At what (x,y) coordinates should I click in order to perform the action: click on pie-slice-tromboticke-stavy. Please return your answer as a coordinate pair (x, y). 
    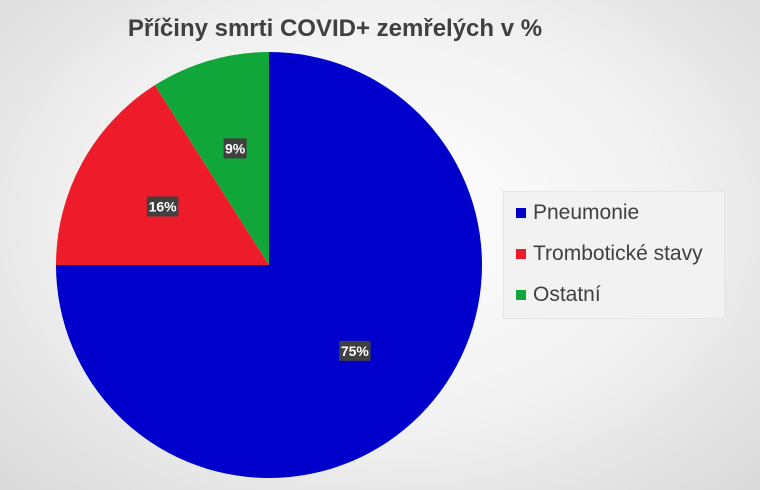
    Looking at the image, I should click on (162, 175).